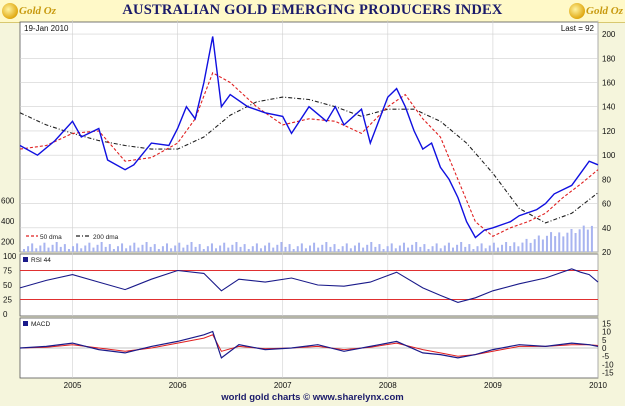 The width and height of the screenshot is (625, 406). I want to click on y-tick-label: 40, so click(606, 228).